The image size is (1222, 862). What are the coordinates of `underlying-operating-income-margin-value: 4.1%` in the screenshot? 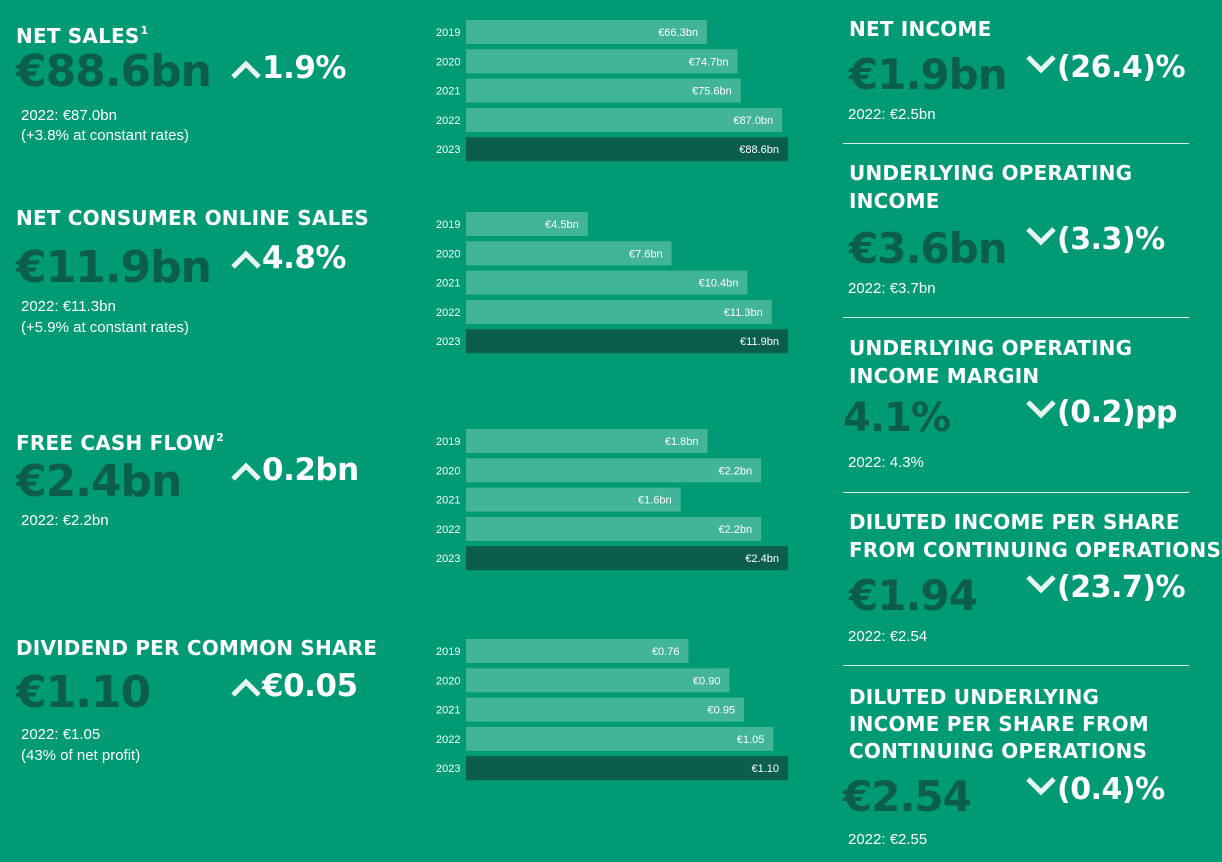 It's located at (897, 418).